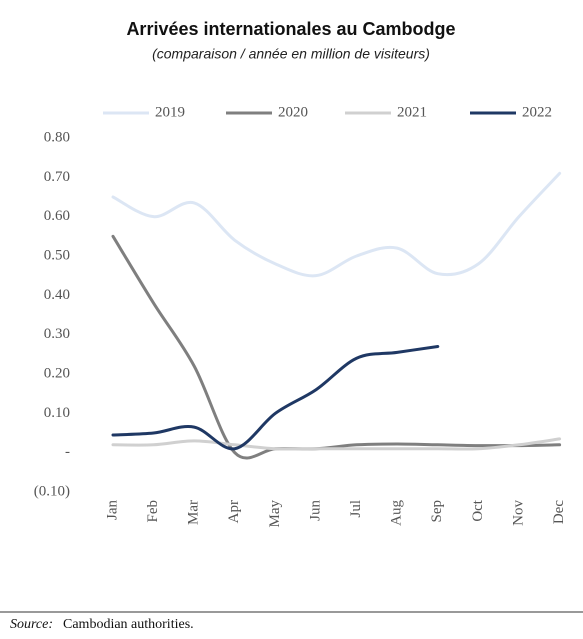  I want to click on y-tick-label: 0.40, so click(57, 295).